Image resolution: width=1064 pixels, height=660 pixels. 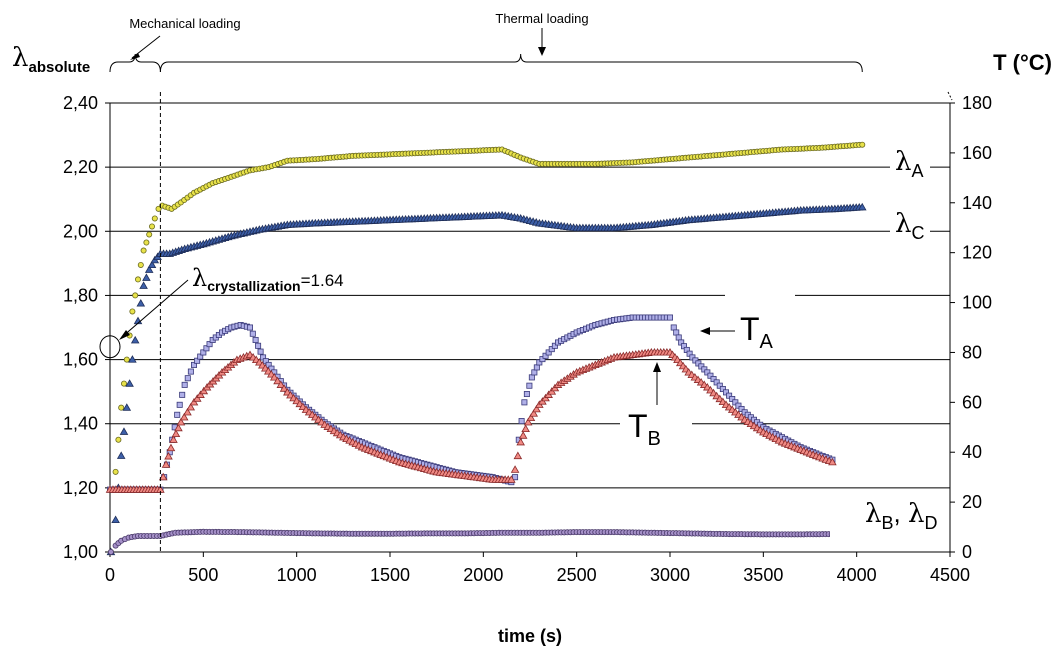 What do you see at coordinates (873, 514) in the screenshot?
I see `lambda-b-symbol: λ` at bounding box center [873, 514].